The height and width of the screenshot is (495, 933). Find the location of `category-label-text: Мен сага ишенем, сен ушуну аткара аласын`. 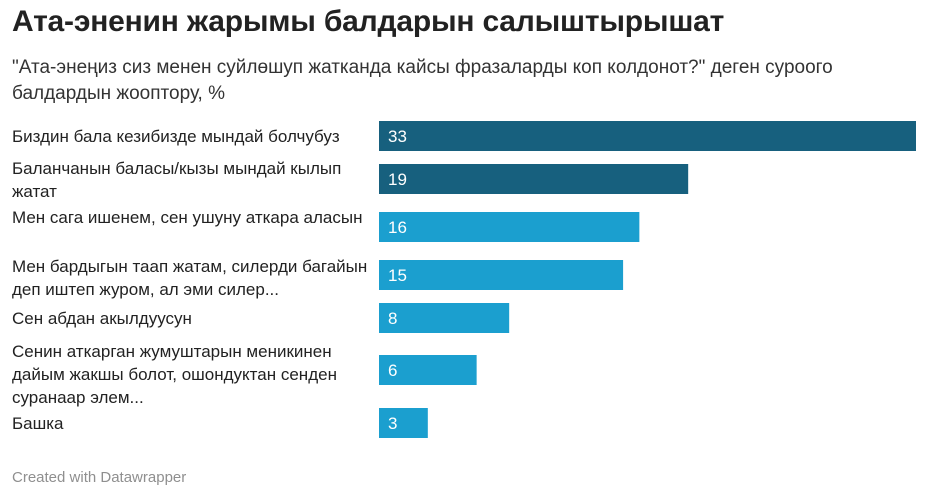

category-label-text: Мен сага ишенем, сен ушуну аткара аласын is located at coordinates (187, 217).